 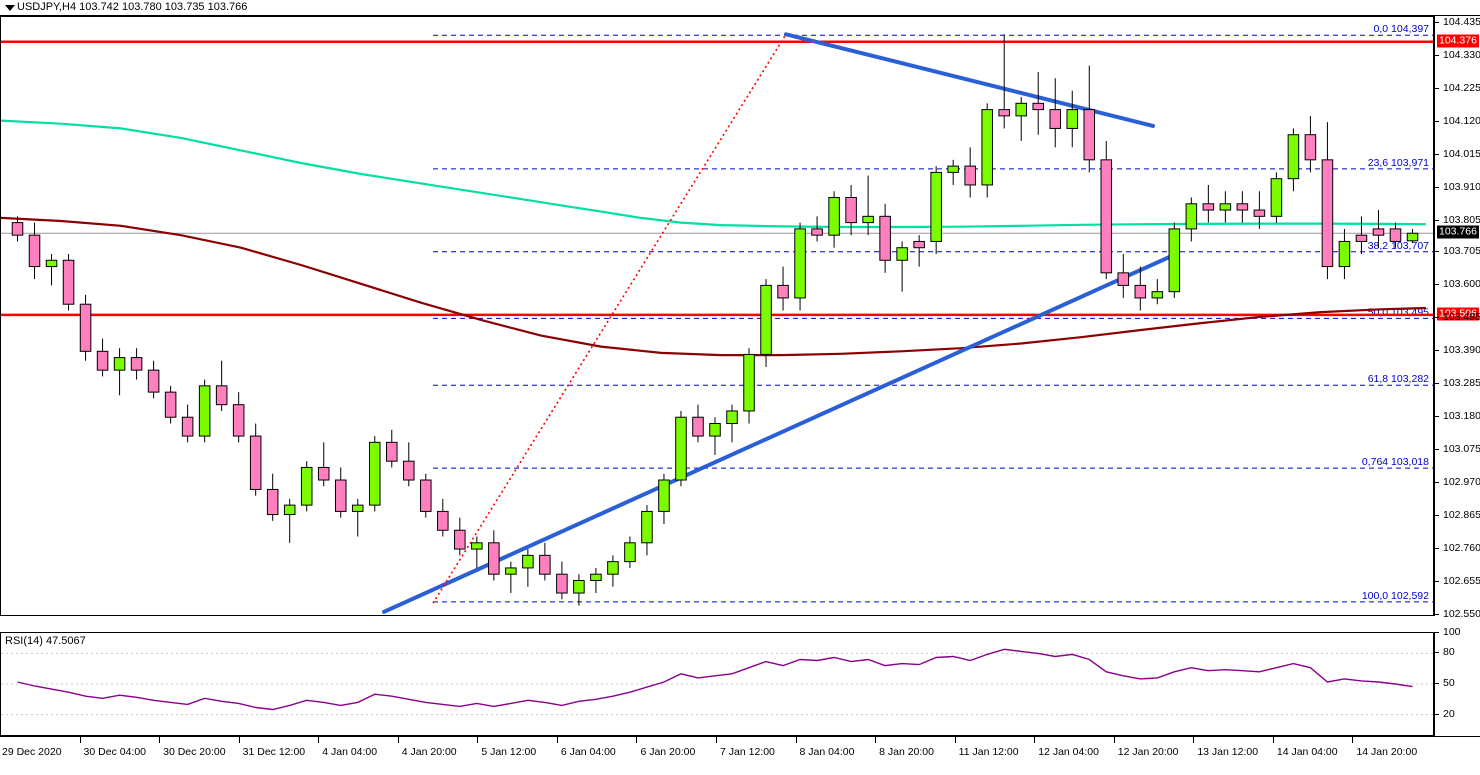 I want to click on time-axis-tick, so click(x=1273, y=740).